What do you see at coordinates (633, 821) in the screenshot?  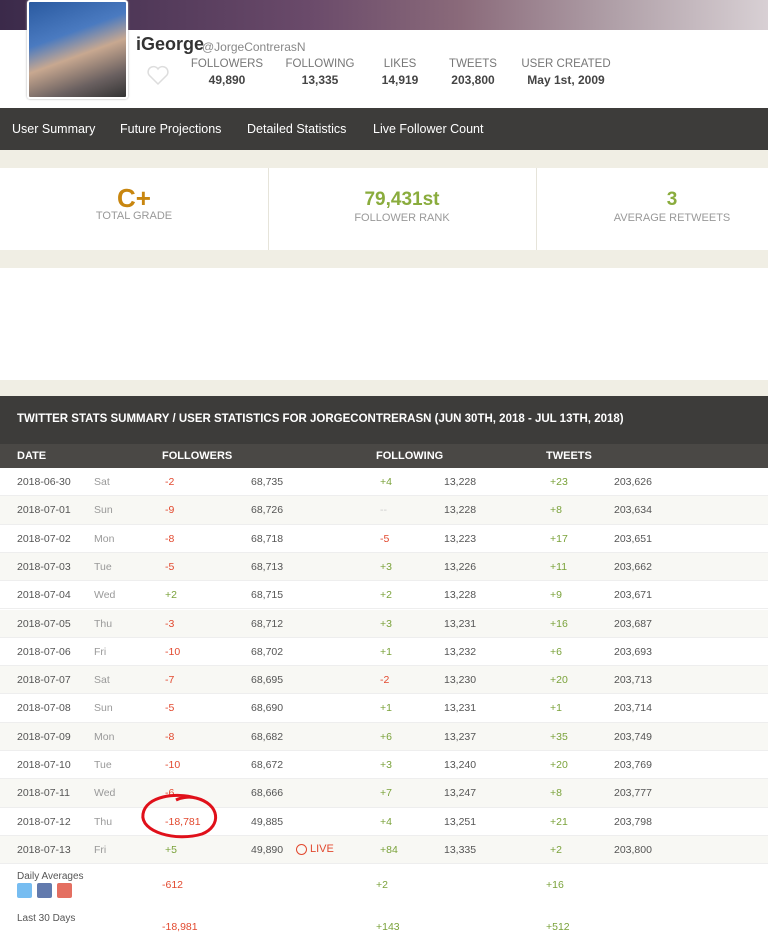 I see `row-cell: 203,798` at bounding box center [633, 821].